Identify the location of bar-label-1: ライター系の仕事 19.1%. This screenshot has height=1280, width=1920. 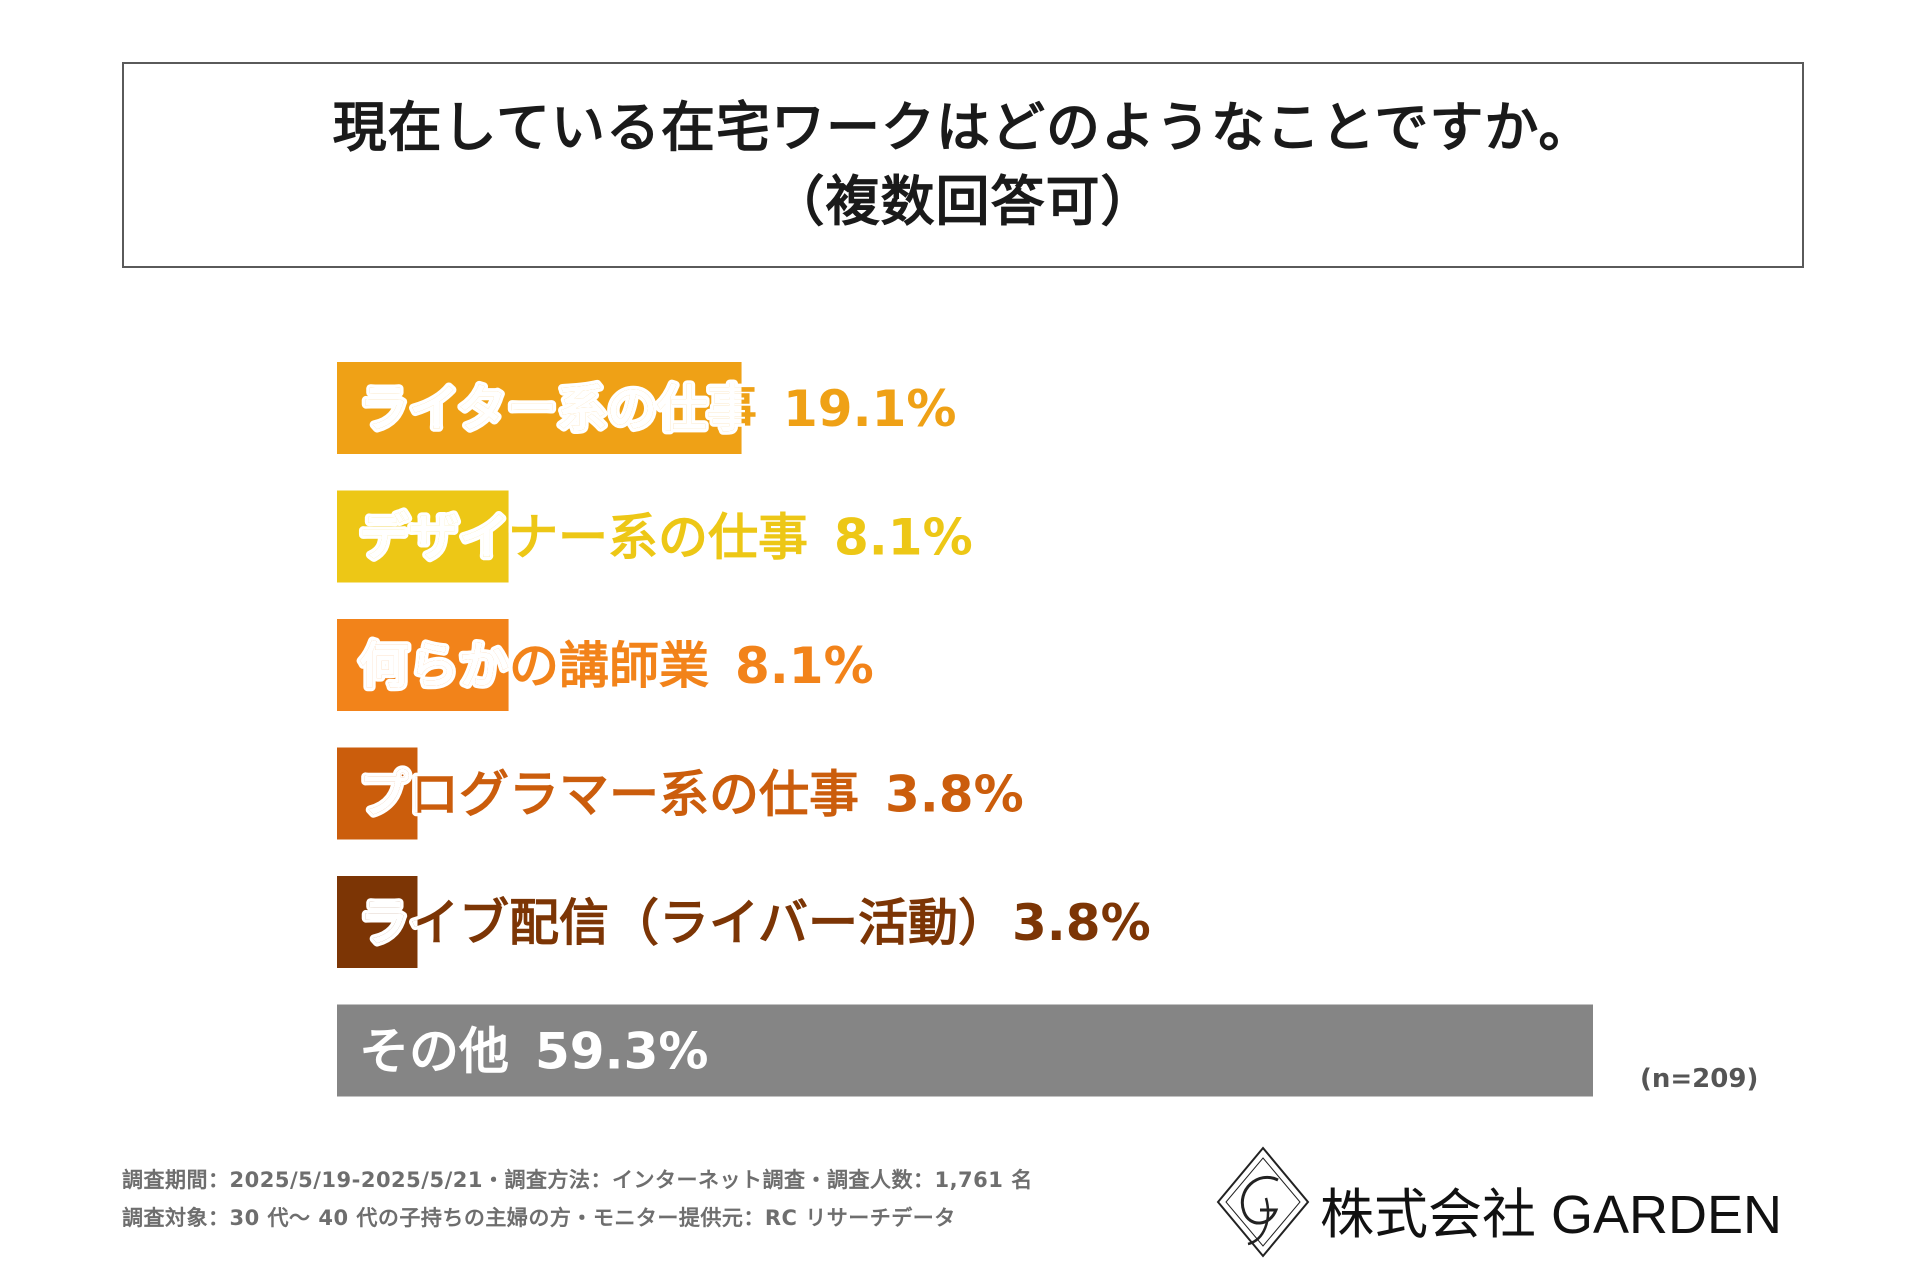
(657, 409).